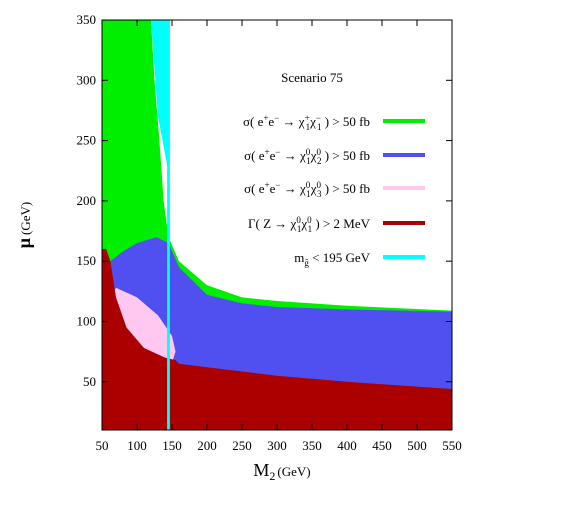  Describe the element at coordinates (207, 445) in the screenshot. I see `x-tick-label: 200` at that location.